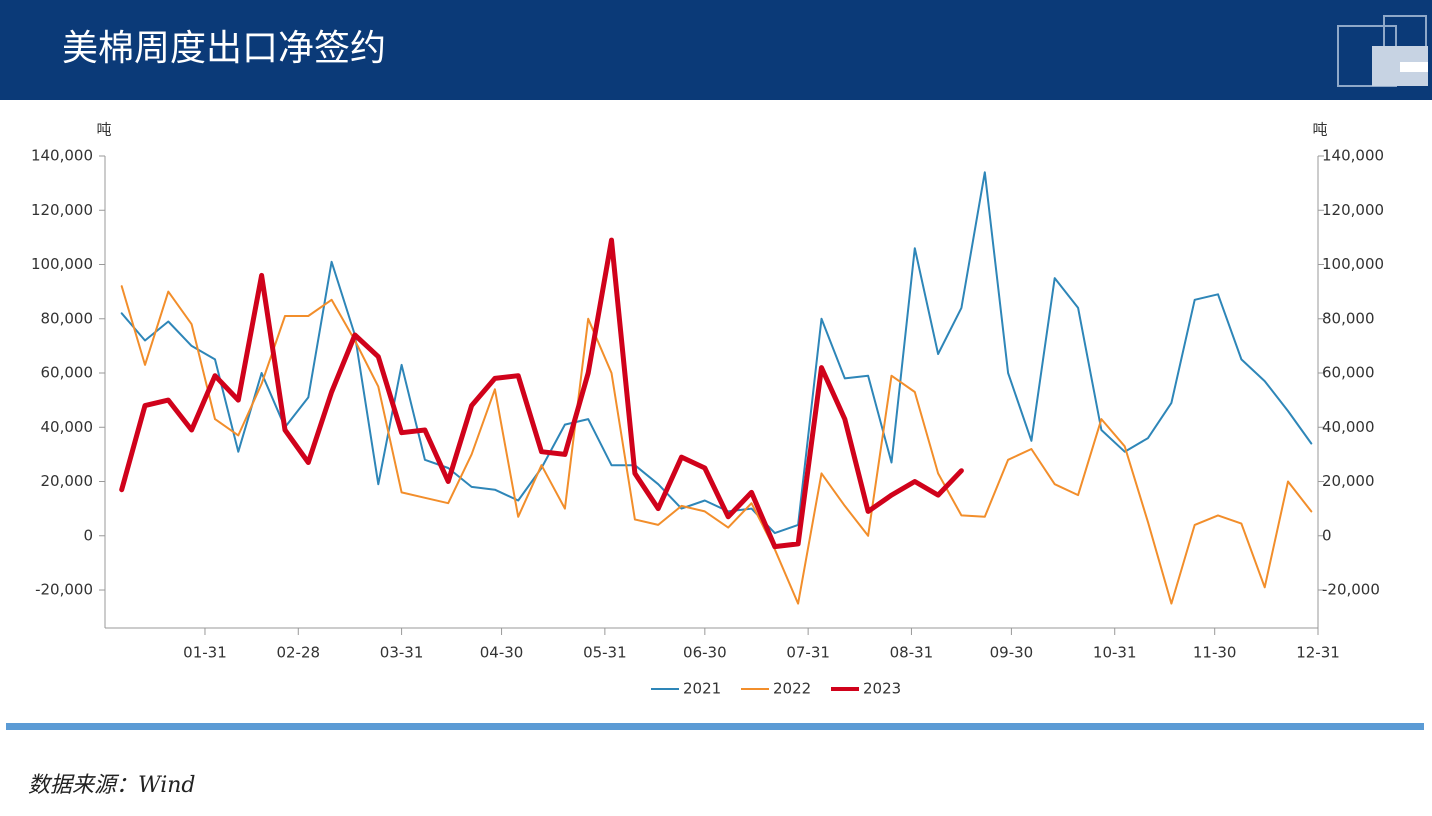 This screenshot has width=1432, height=816. I want to click on x-tick-label: 11-30, so click(1215, 653).